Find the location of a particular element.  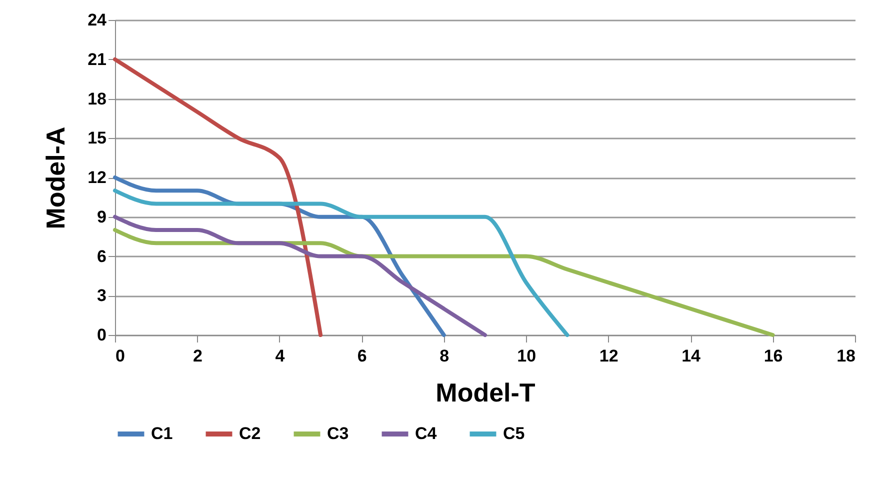

x-tick-label: 4 is located at coordinates (280, 356).